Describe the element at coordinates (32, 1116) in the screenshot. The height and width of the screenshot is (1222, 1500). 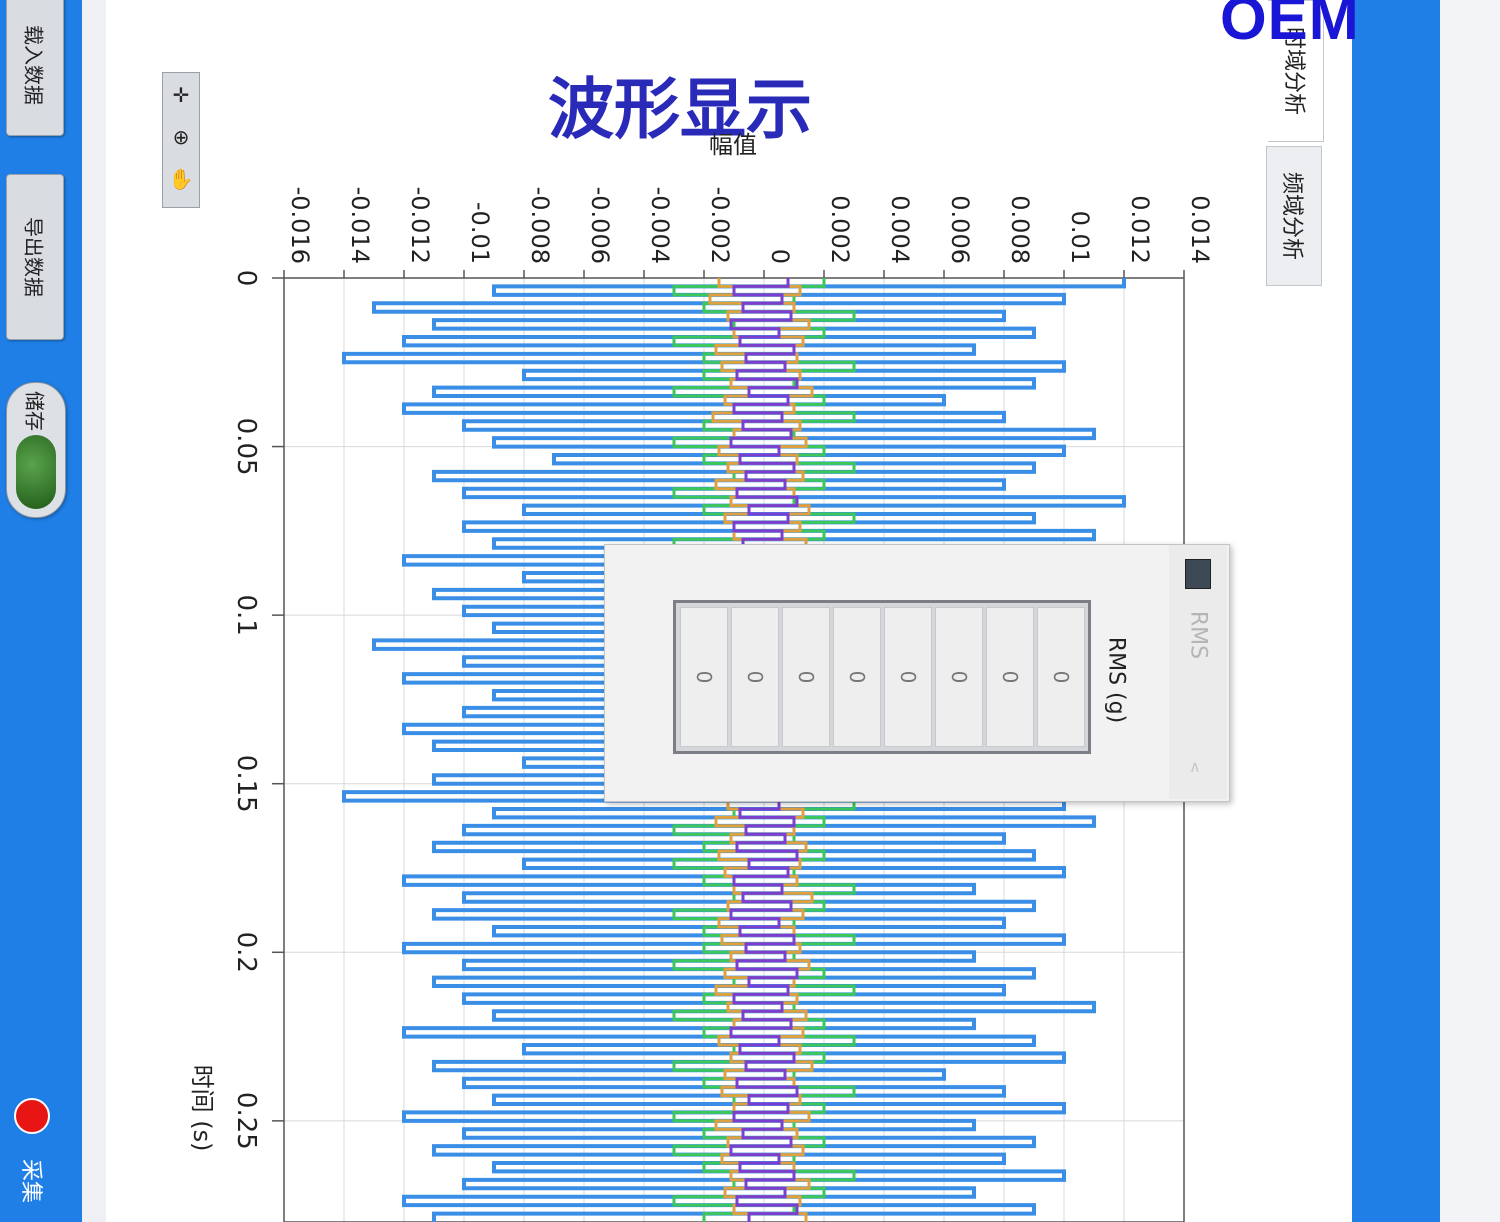
I see `record-indicator-icon` at that location.